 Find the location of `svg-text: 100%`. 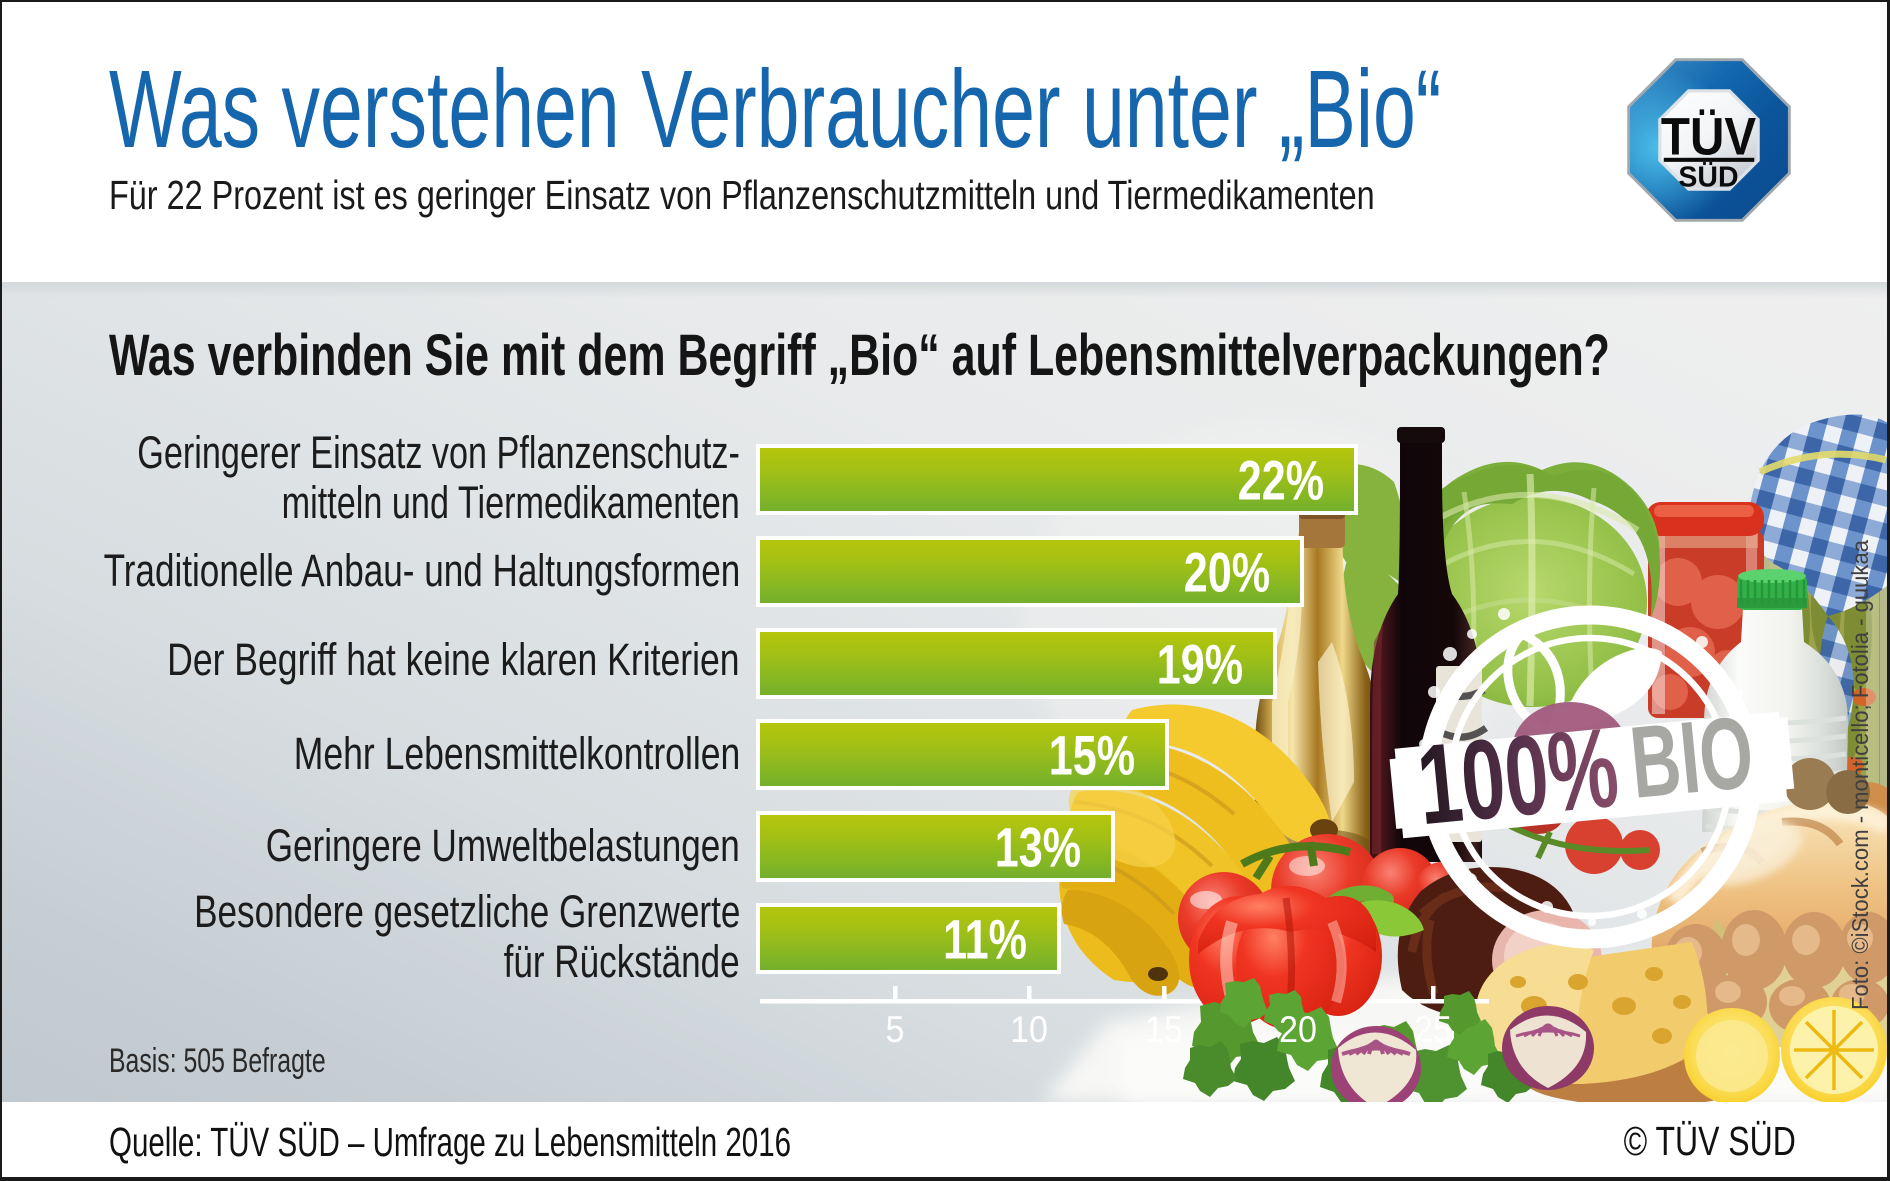

svg-text: 100% is located at coordinates (1517, 776).